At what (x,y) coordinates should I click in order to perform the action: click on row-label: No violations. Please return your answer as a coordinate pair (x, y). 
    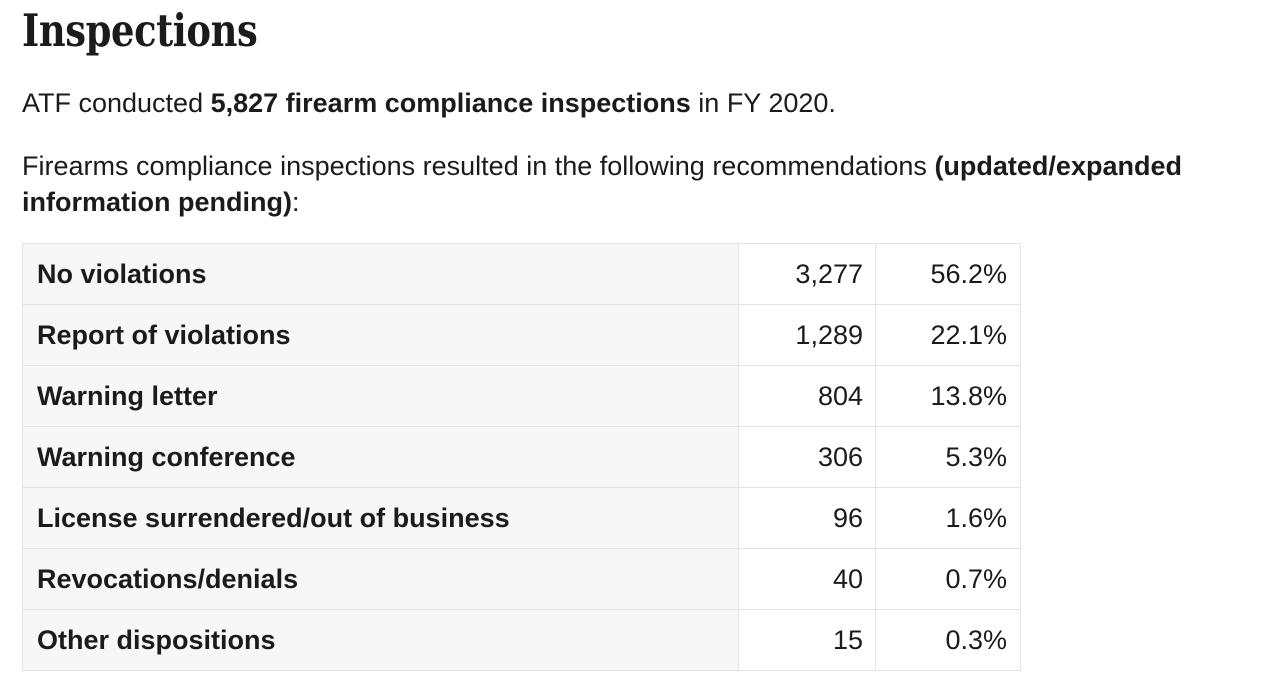
    Looking at the image, I should click on (380, 274).